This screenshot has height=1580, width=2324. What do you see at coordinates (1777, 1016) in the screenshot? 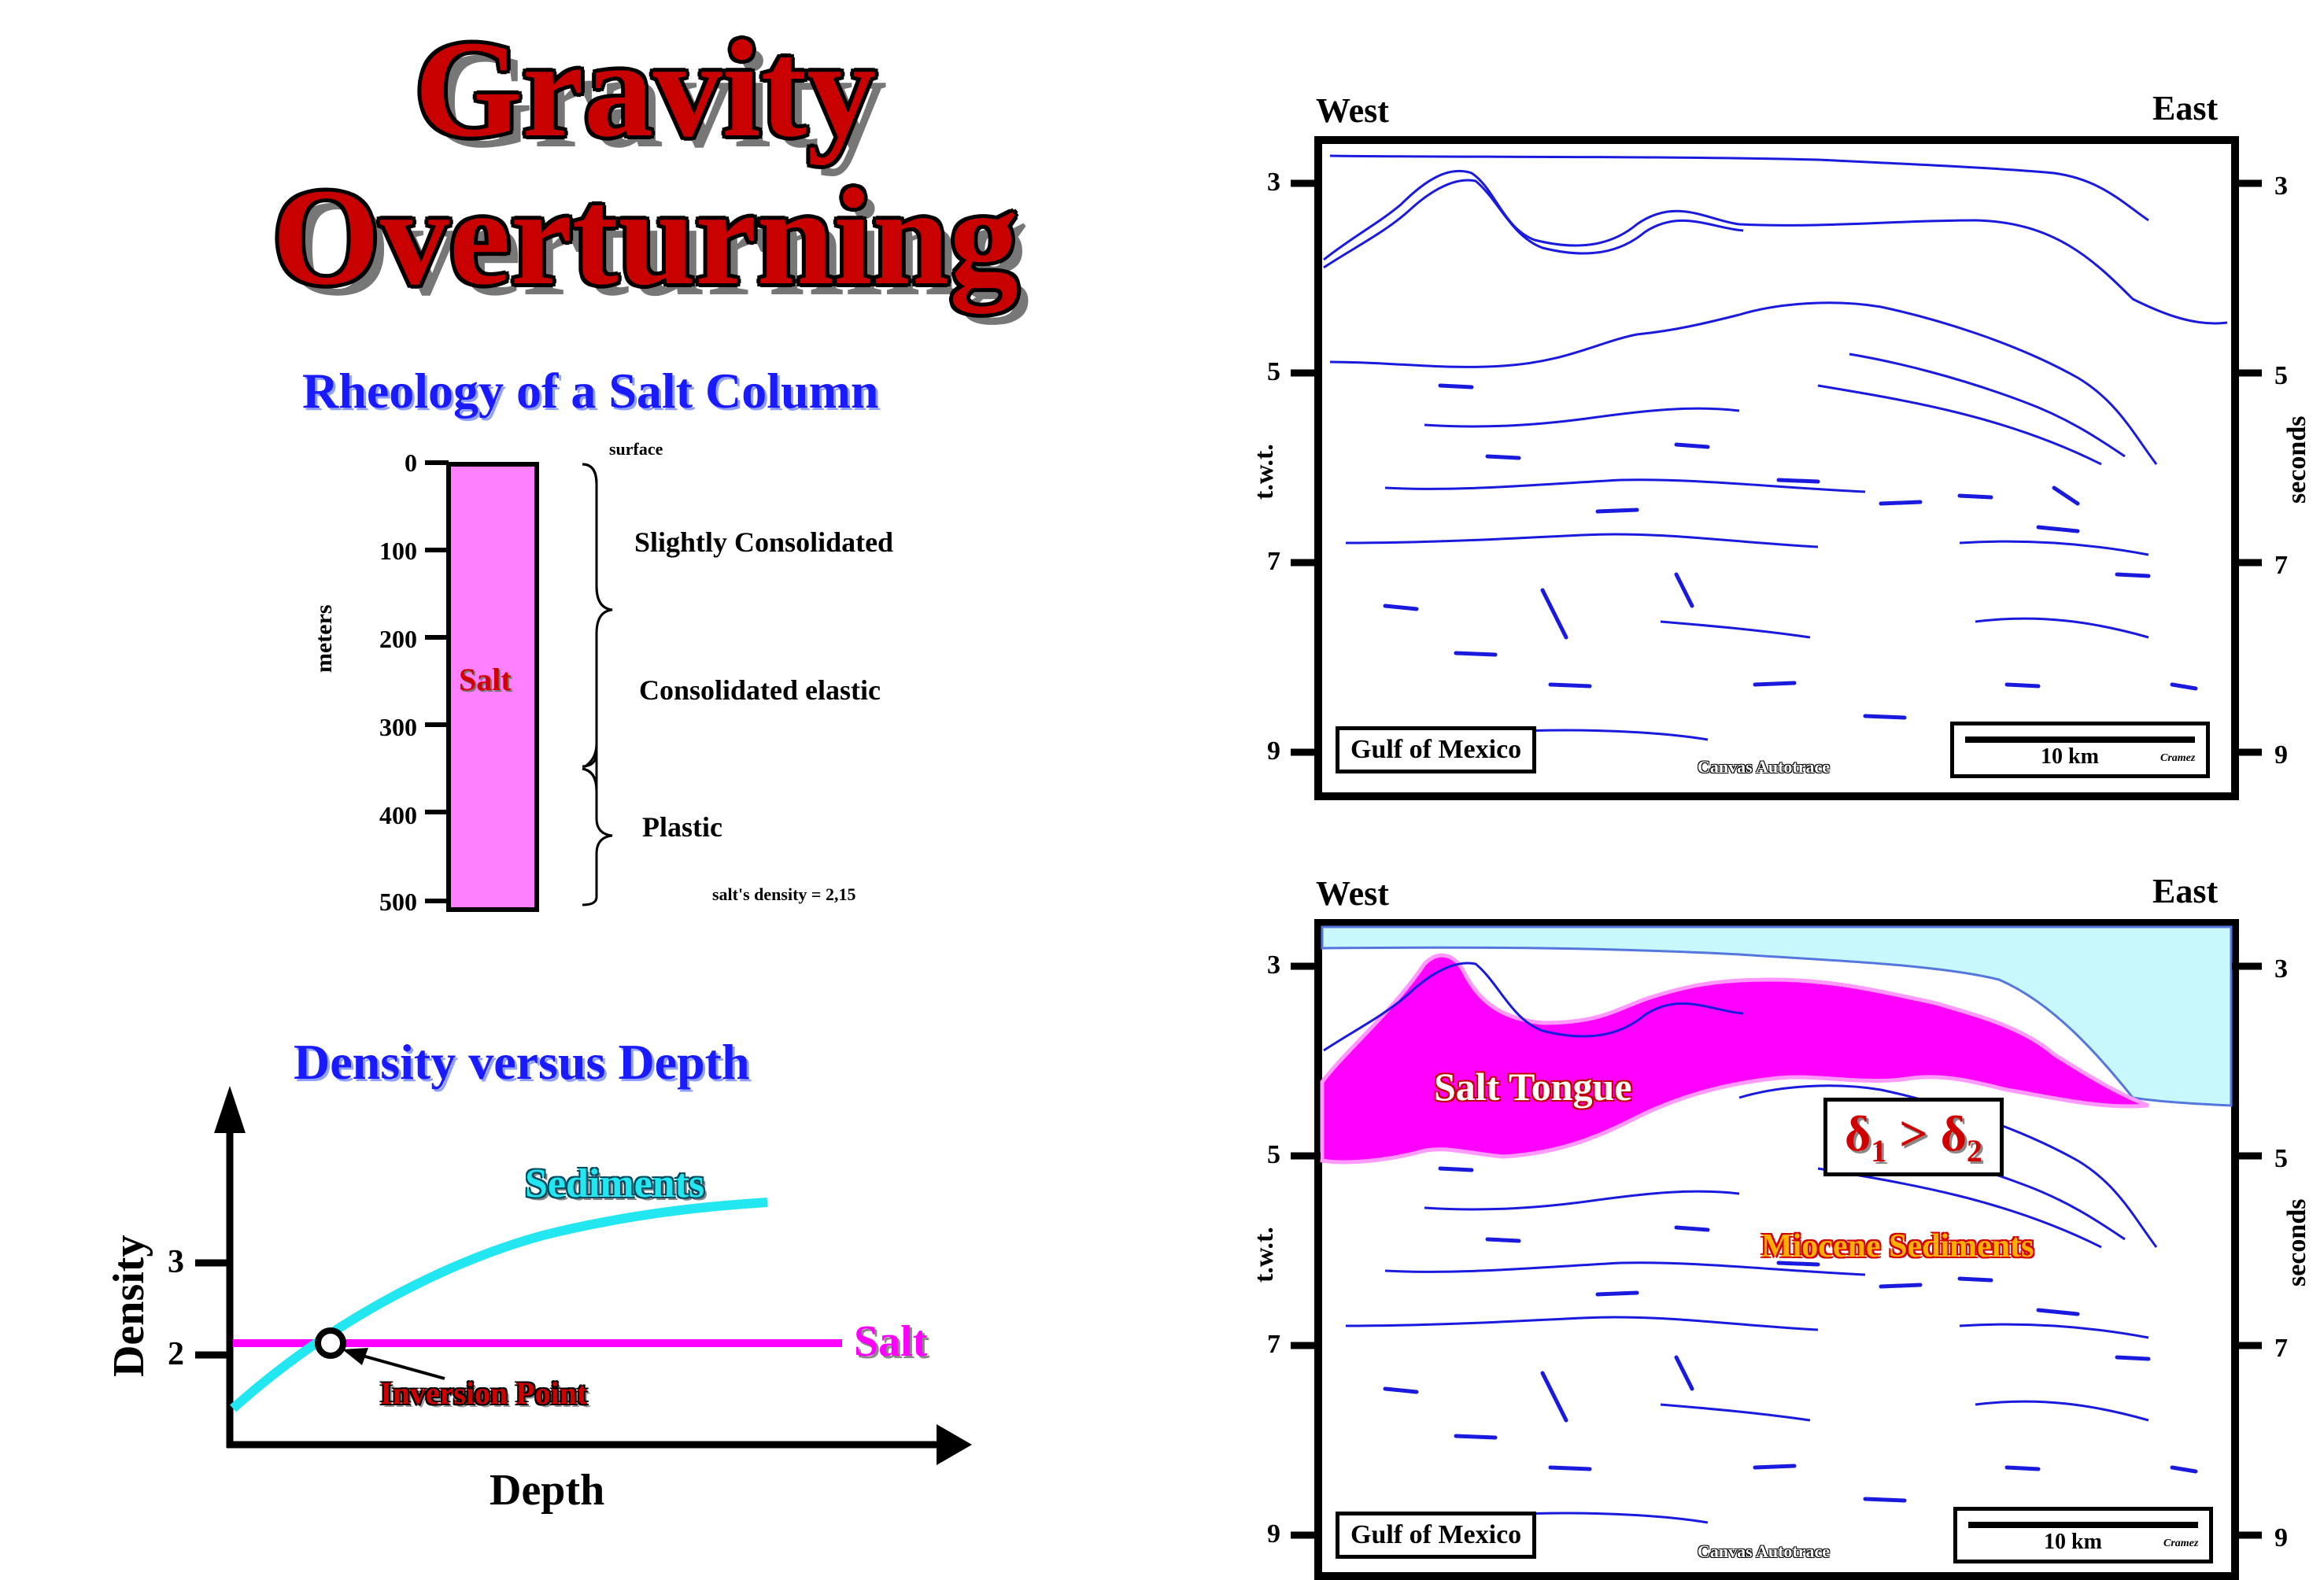
I see `water-column` at bounding box center [1777, 1016].